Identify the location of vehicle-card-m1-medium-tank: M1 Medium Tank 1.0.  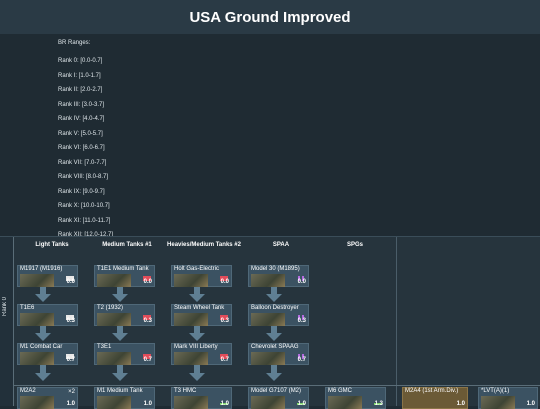
(124, 398).